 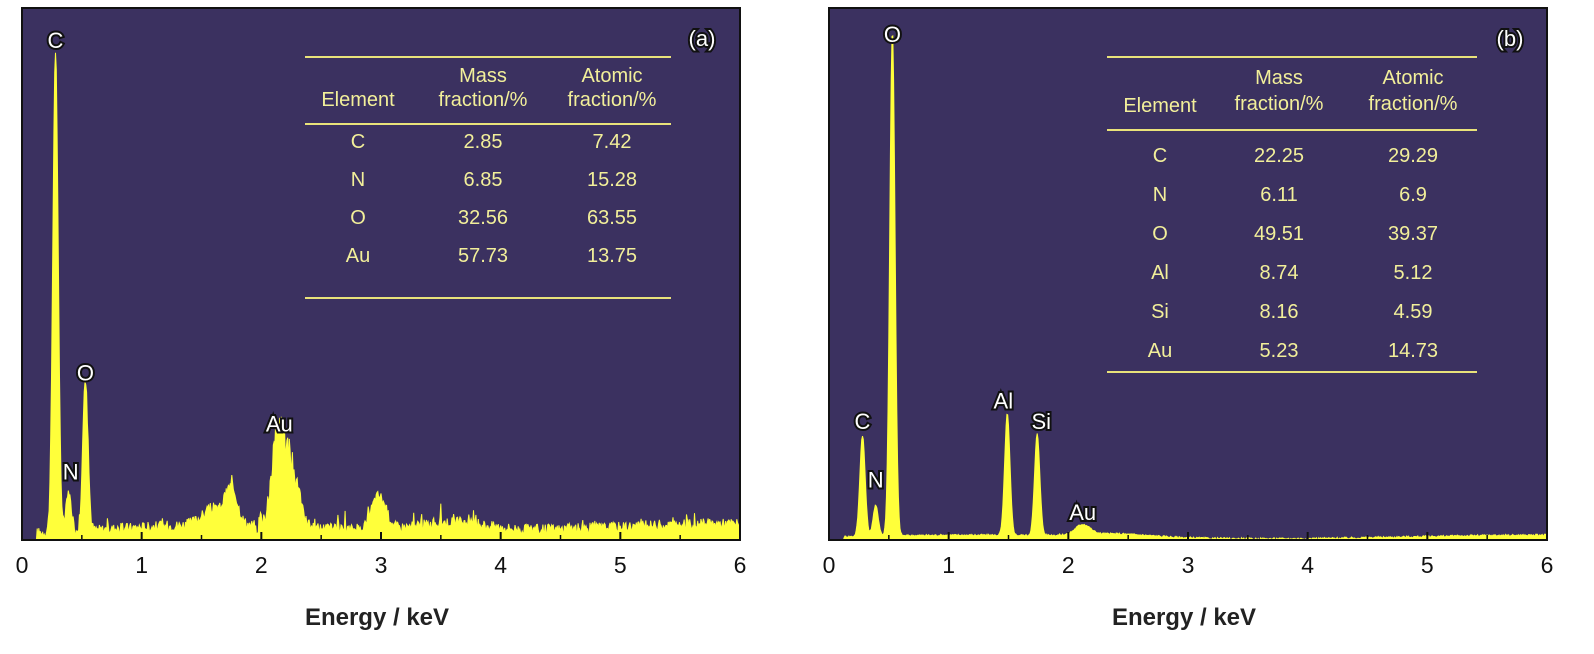 I want to click on table-cell: 13.75, so click(x=612, y=256).